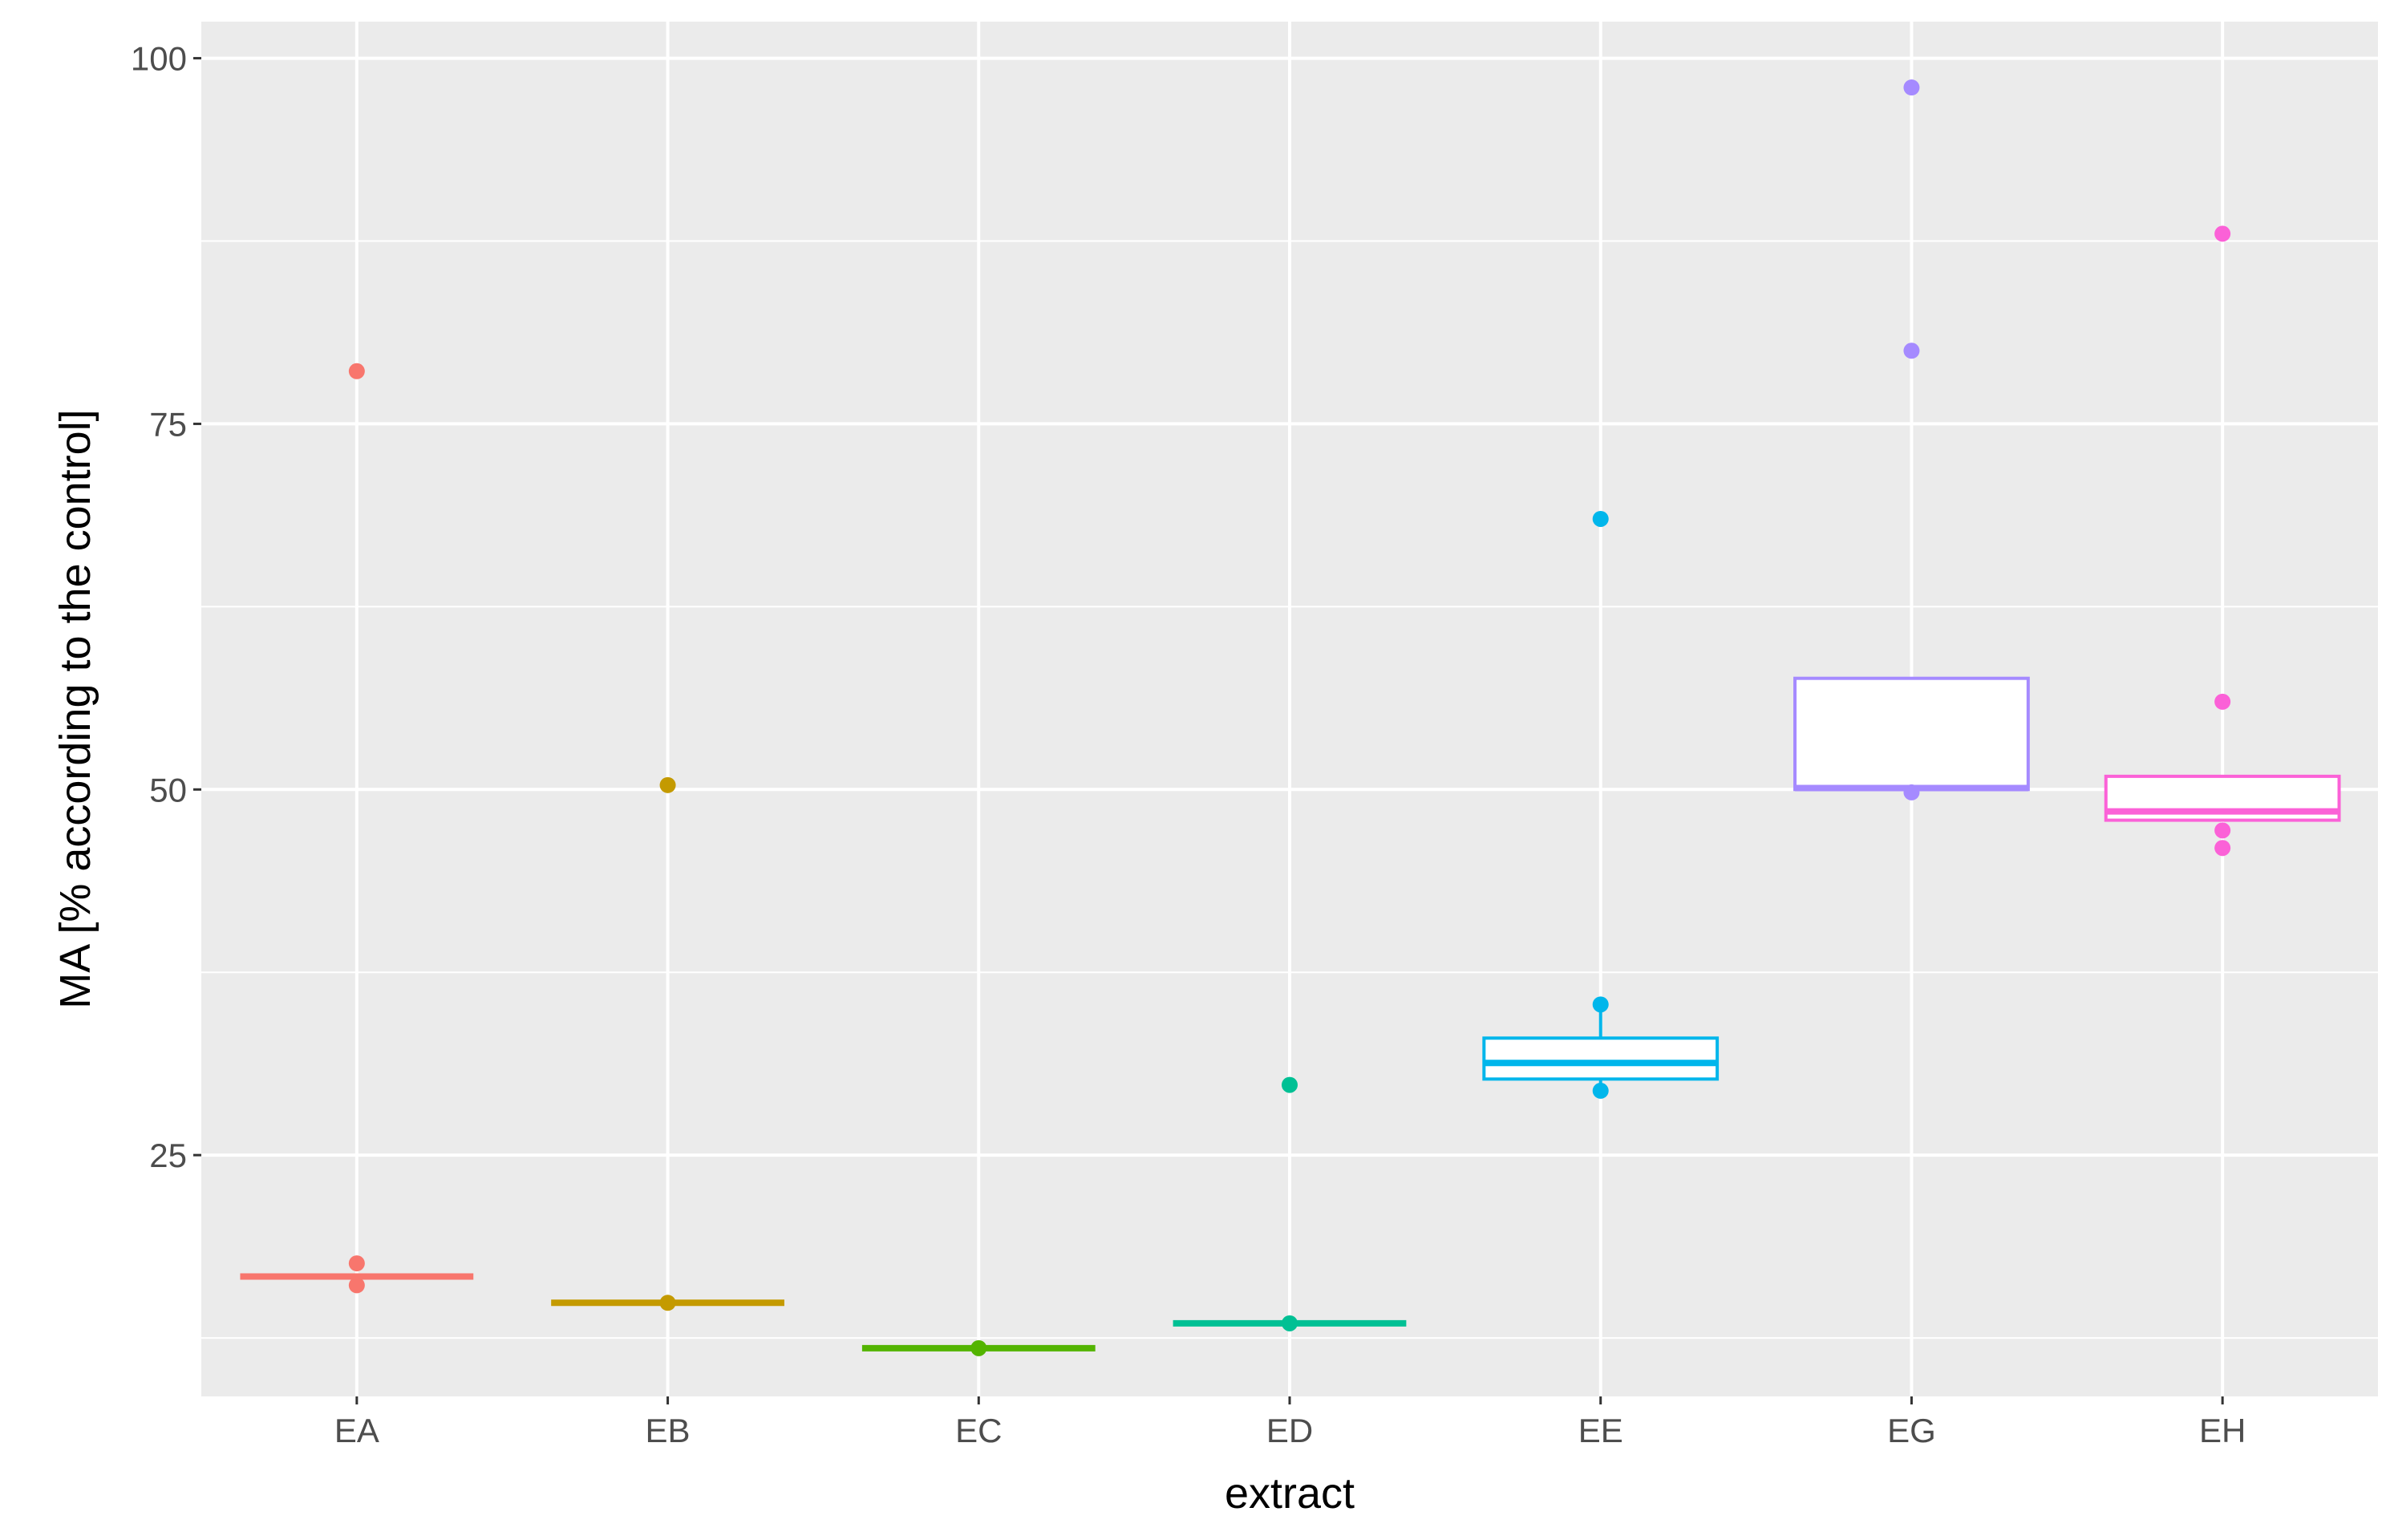  What do you see at coordinates (1911, 1430) in the screenshot?
I see `x-tick-label: EG` at bounding box center [1911, 1430].